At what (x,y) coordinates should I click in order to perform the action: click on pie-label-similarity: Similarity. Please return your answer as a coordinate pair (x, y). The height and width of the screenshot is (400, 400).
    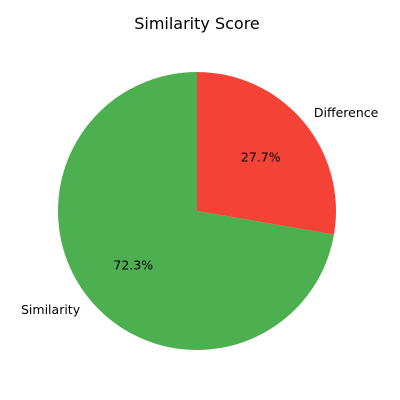
    Looking at the image, I should click on (51, 309).